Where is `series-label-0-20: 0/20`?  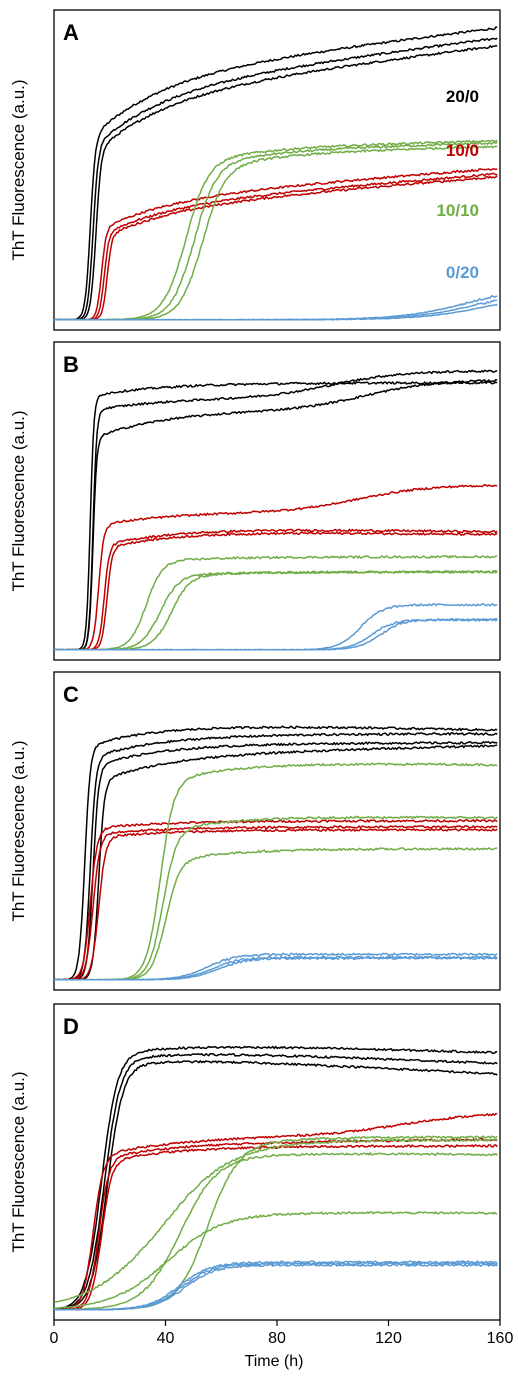 series-label-0-20: 0/20 is located at coordinates (462, 272).